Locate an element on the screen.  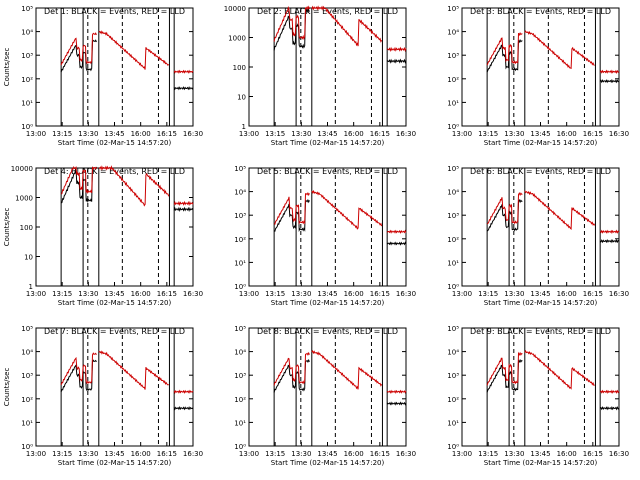
panel-title: Det 8: BLACK = Events, RED = LLD is located at coordinates (327, 331).